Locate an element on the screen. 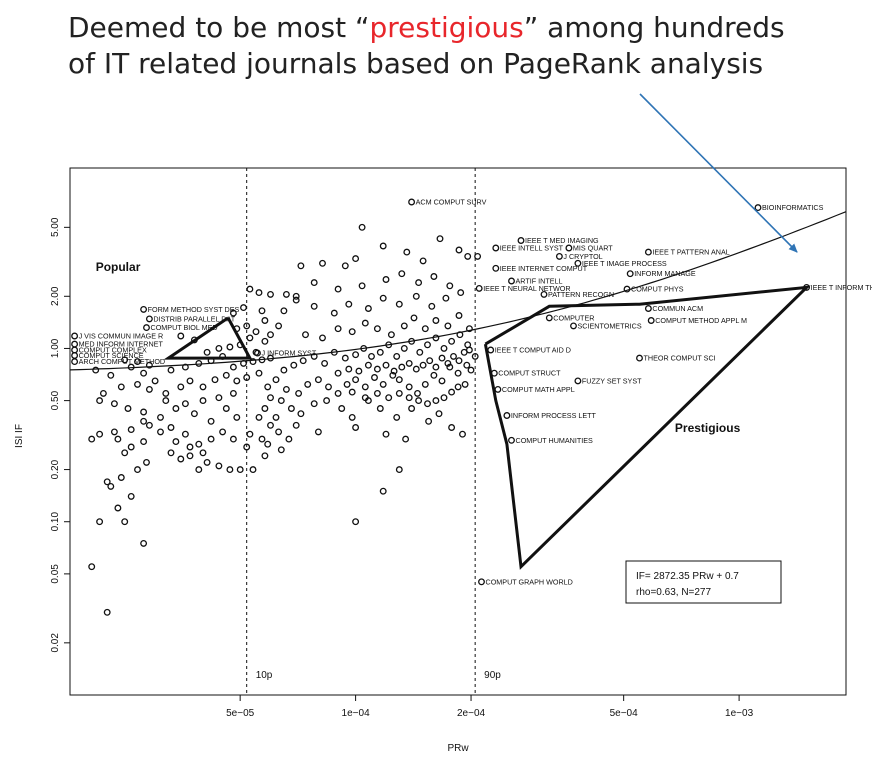 The image size is (872, 765). journal-label: THEOR COMPUT SCI is located at coordinates (680, 358).